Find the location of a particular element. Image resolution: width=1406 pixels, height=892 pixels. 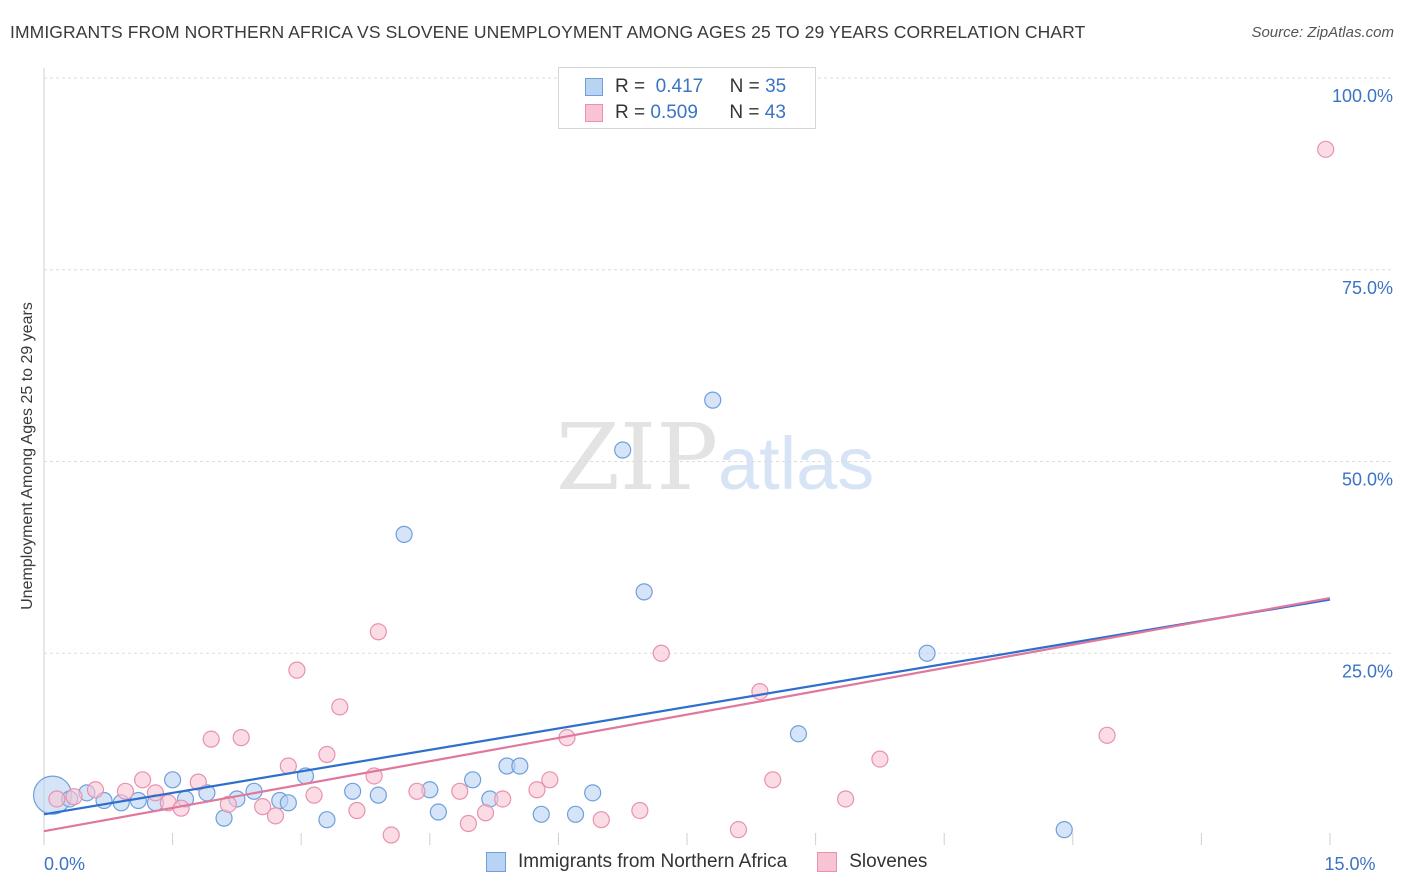

correlation-legend: R = 0.417 N = 35 R = 0.509 N = 43 is located at coordinates (687, 98).